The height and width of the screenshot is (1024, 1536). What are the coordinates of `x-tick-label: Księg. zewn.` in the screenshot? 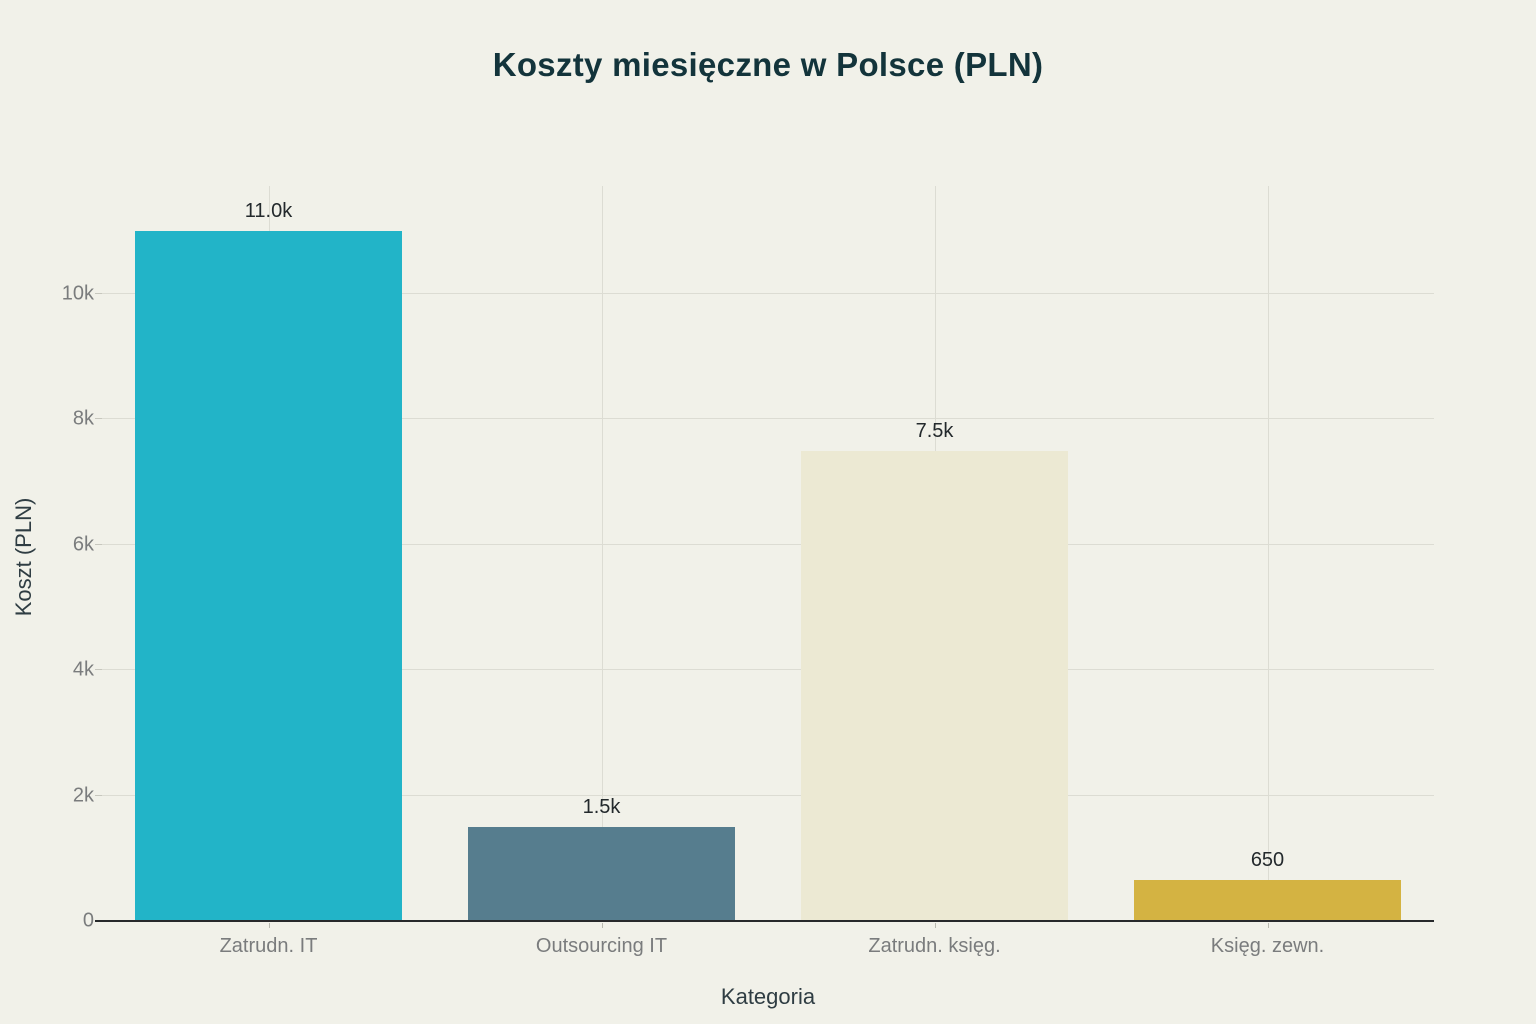 It's located at (1267, 946).